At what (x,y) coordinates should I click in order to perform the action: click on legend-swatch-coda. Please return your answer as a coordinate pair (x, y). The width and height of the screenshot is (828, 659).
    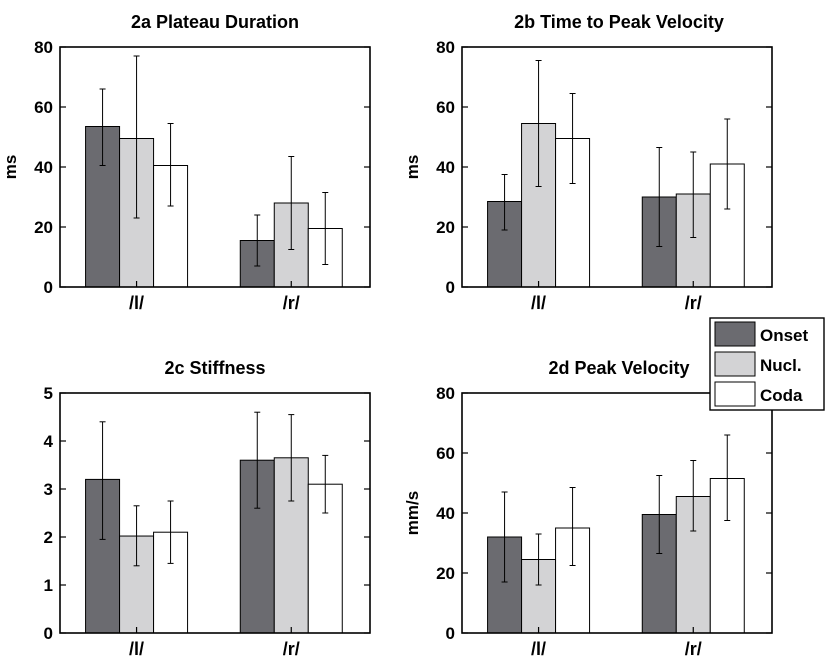
    Looking at the image, I should click on (735, 394).